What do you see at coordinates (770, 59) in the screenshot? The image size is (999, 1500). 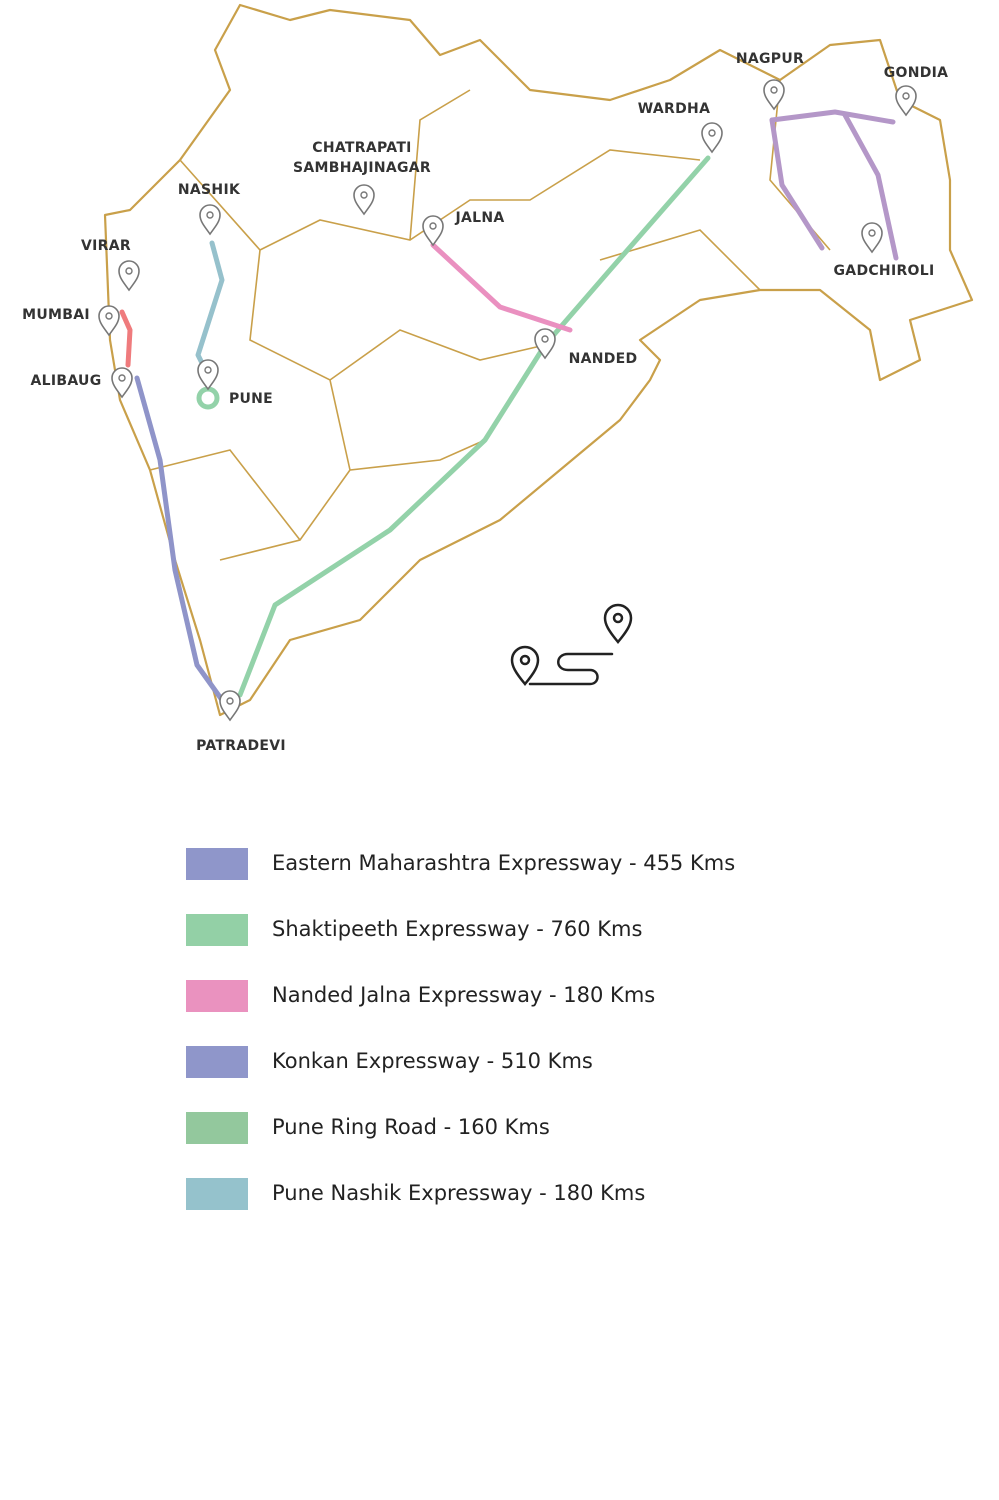 I see `city-label: NAGPUR` at bounding box center [770, 59].